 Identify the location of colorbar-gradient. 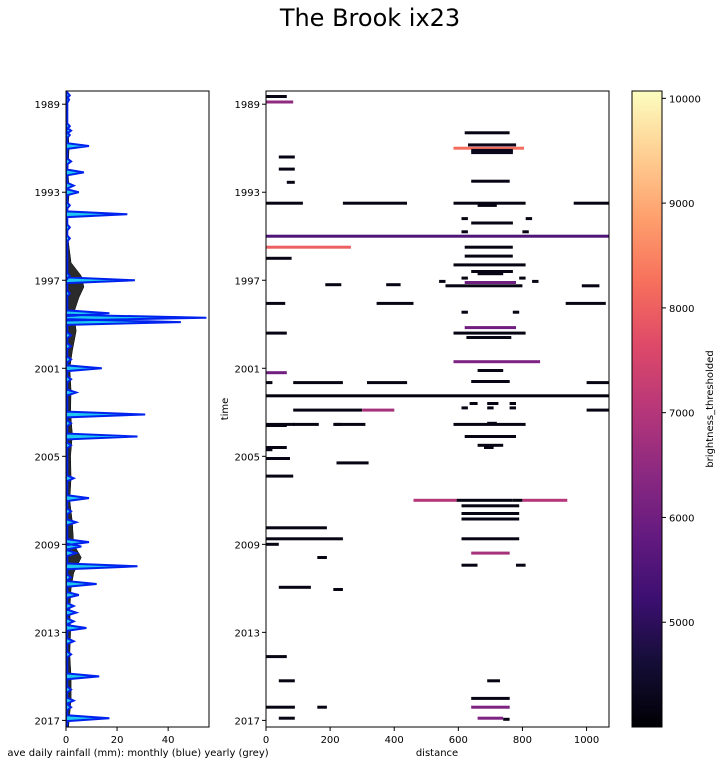
(647, 409).